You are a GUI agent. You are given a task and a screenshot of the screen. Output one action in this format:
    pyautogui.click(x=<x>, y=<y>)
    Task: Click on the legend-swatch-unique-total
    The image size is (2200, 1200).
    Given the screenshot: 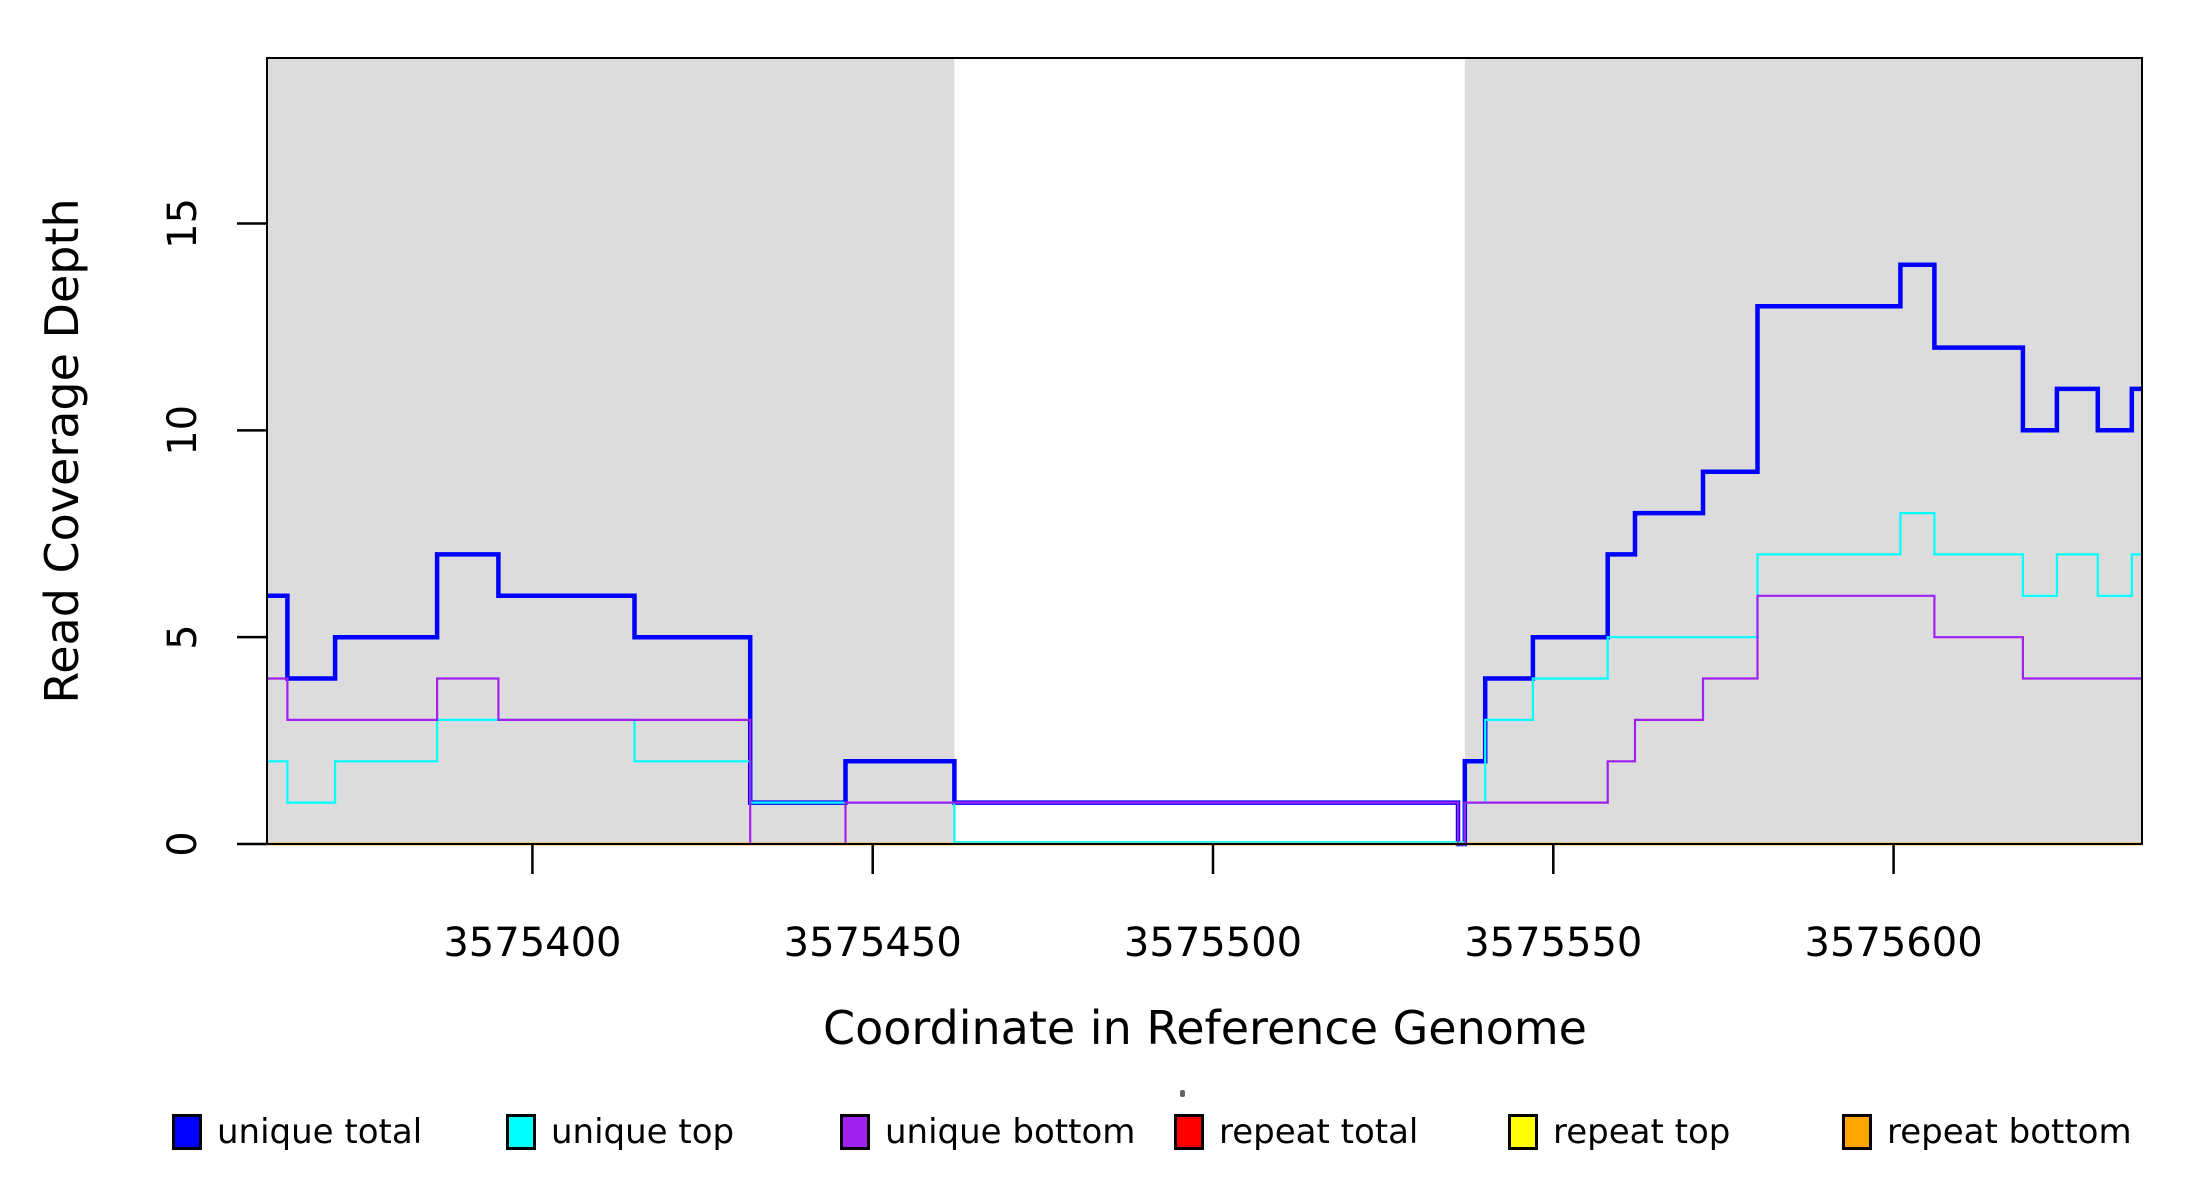 What is the action you would take?
    pyautogui.click(x=187, y=1132)
    